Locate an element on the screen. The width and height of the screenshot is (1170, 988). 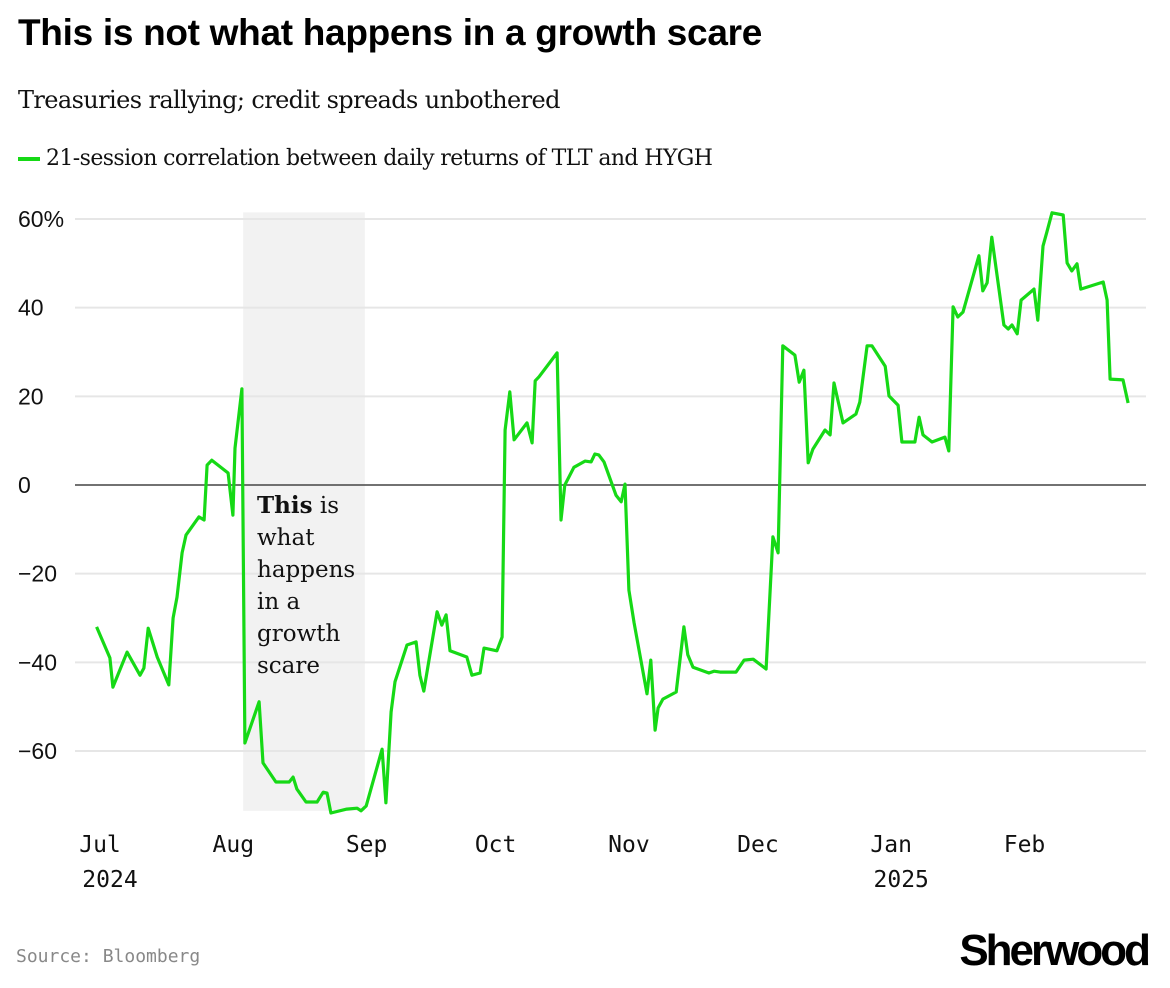
annotation-line: growth is located at coordinates (298, 634).